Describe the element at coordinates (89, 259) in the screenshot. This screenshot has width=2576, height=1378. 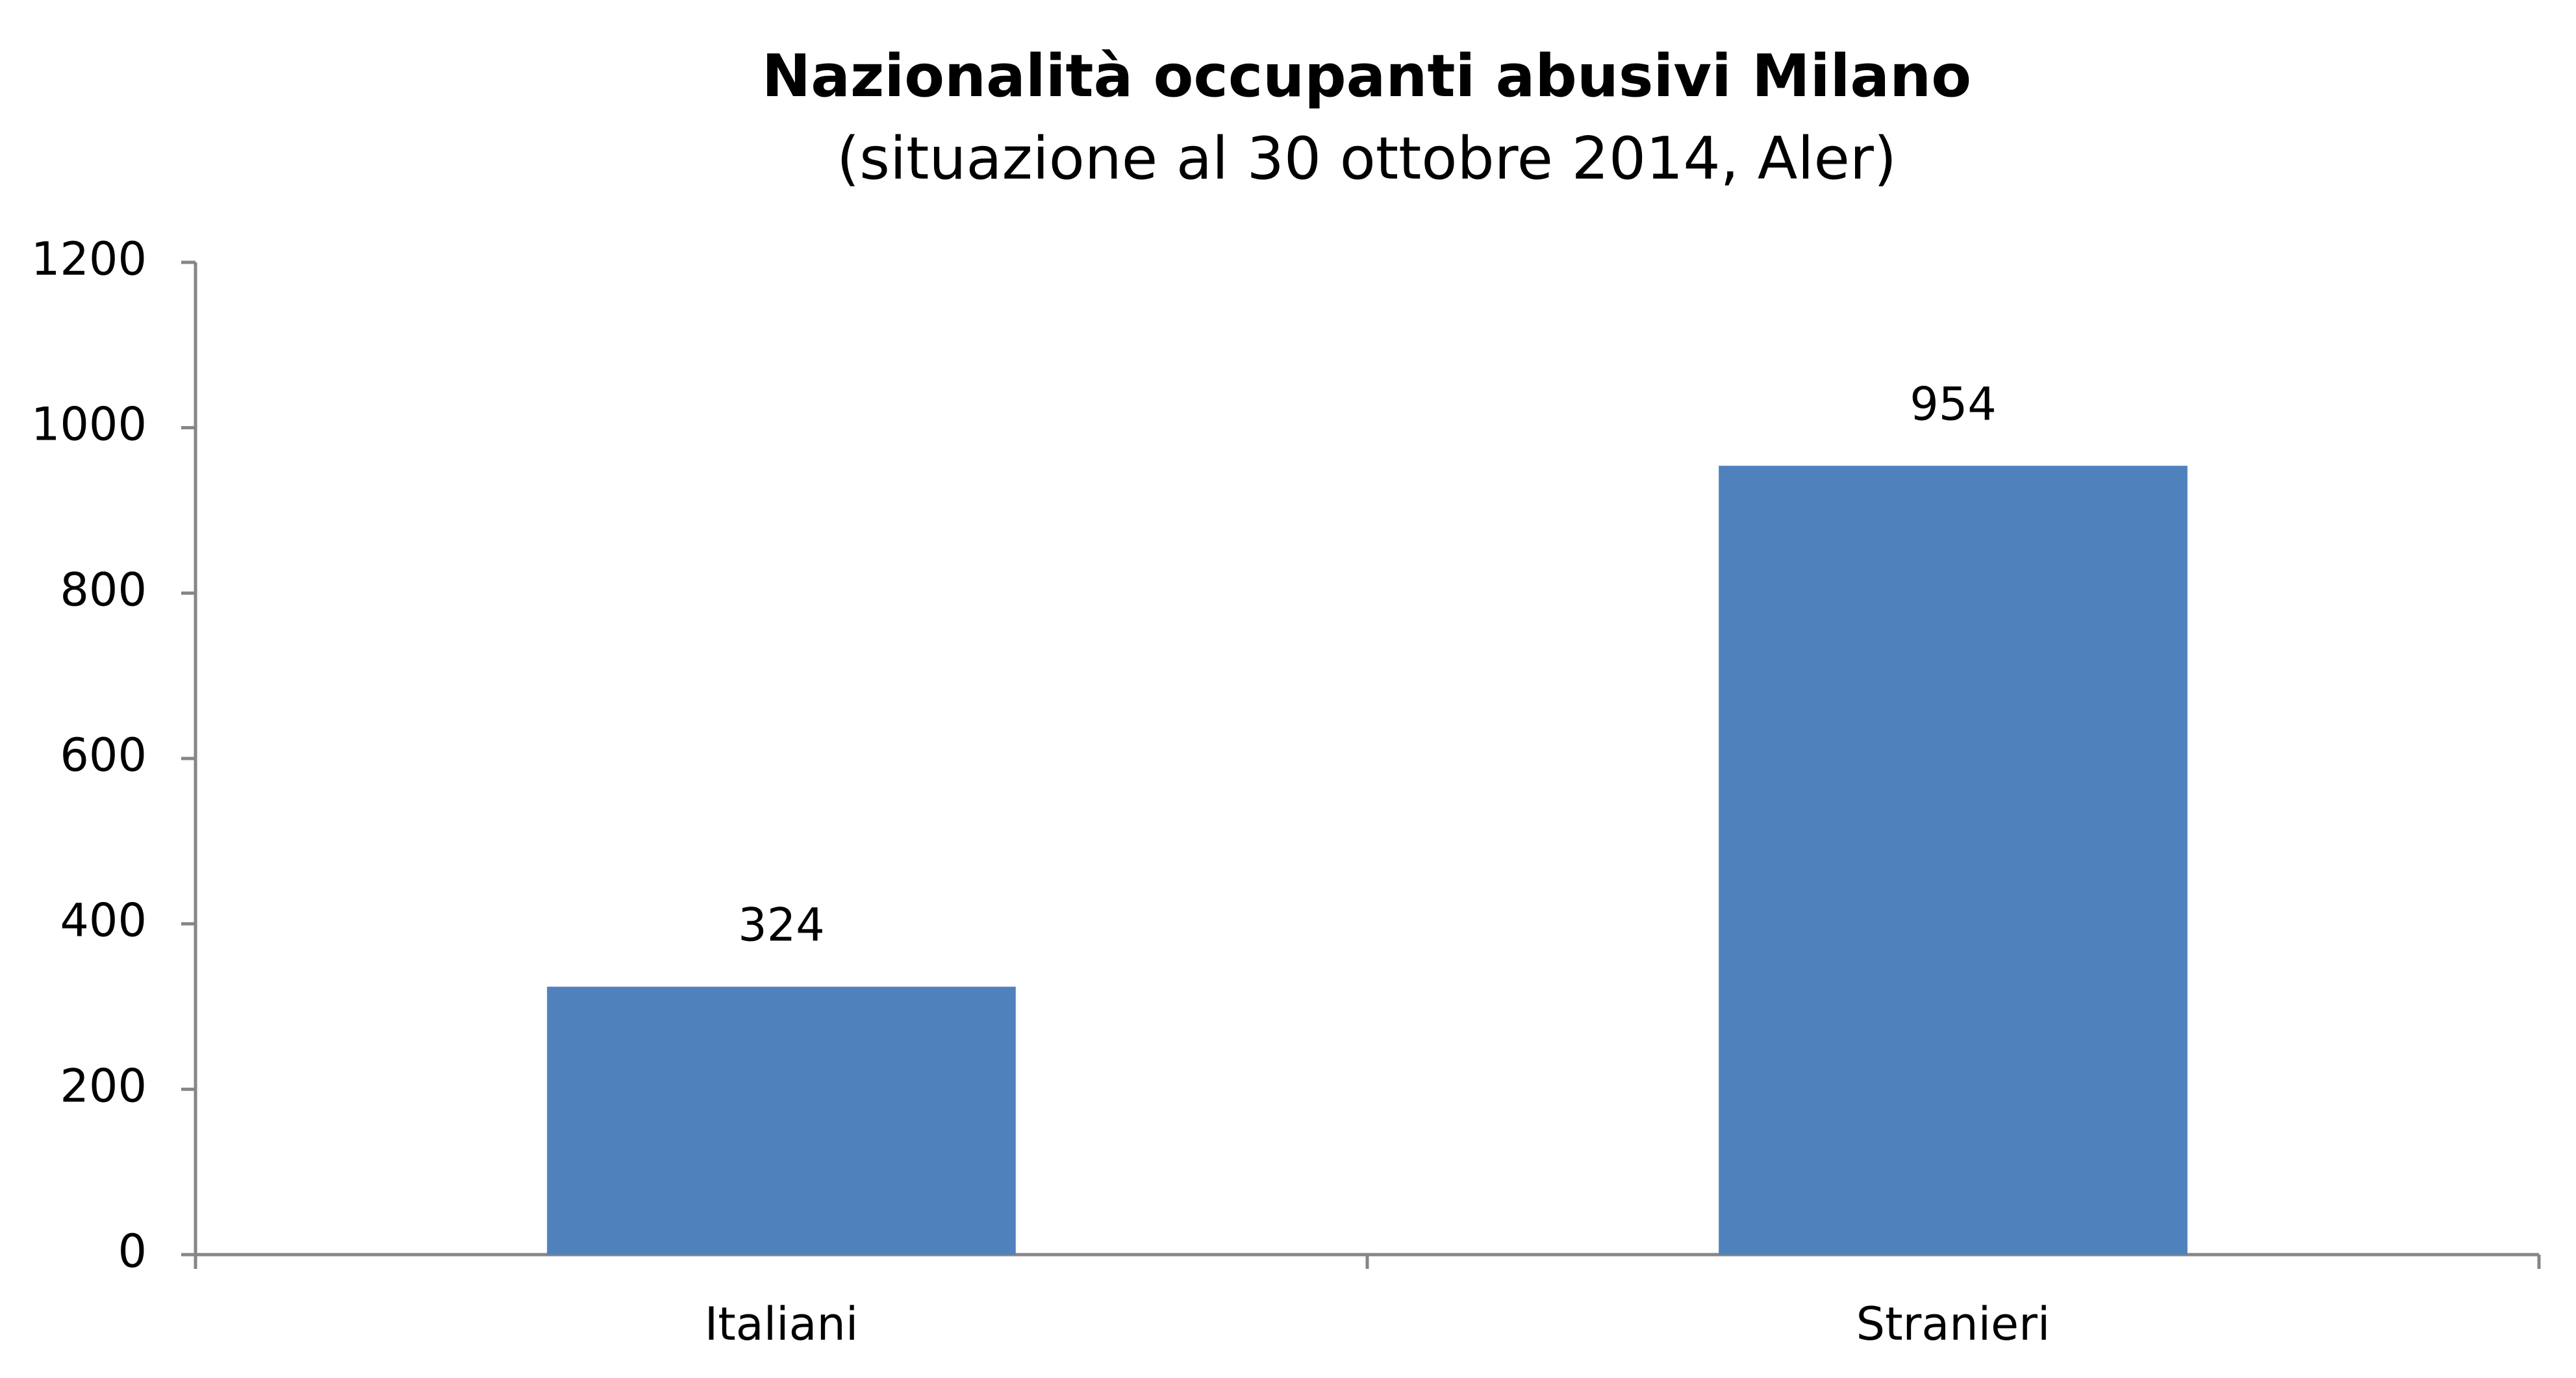
I see `y-tick-label: 1200` at that location.